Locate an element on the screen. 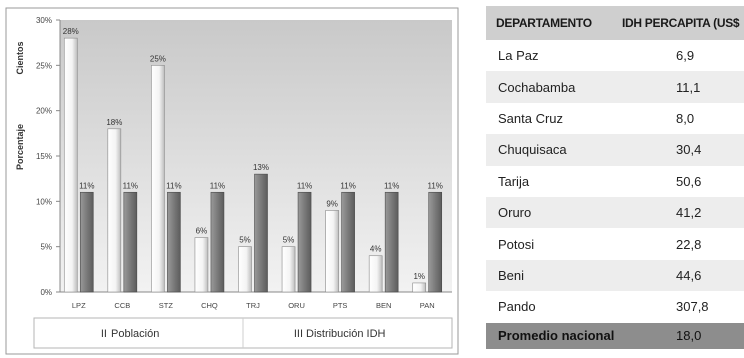 This screenshot has width=744, height=358. x-tick-label: PAN is located at coordinates (427, 305).